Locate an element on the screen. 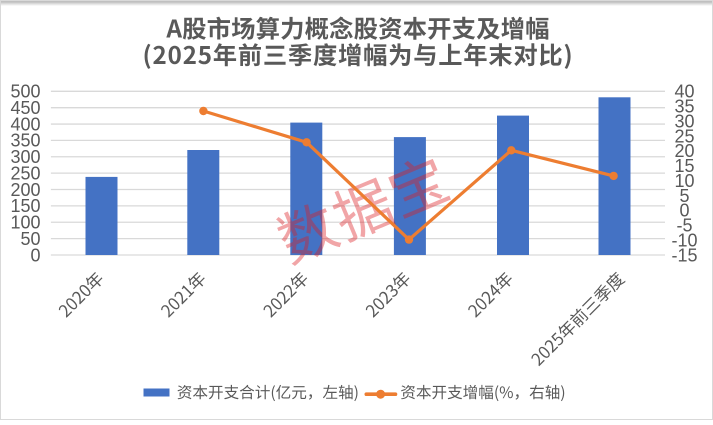  svg-text: 300 is located at coordinates (25, 157).